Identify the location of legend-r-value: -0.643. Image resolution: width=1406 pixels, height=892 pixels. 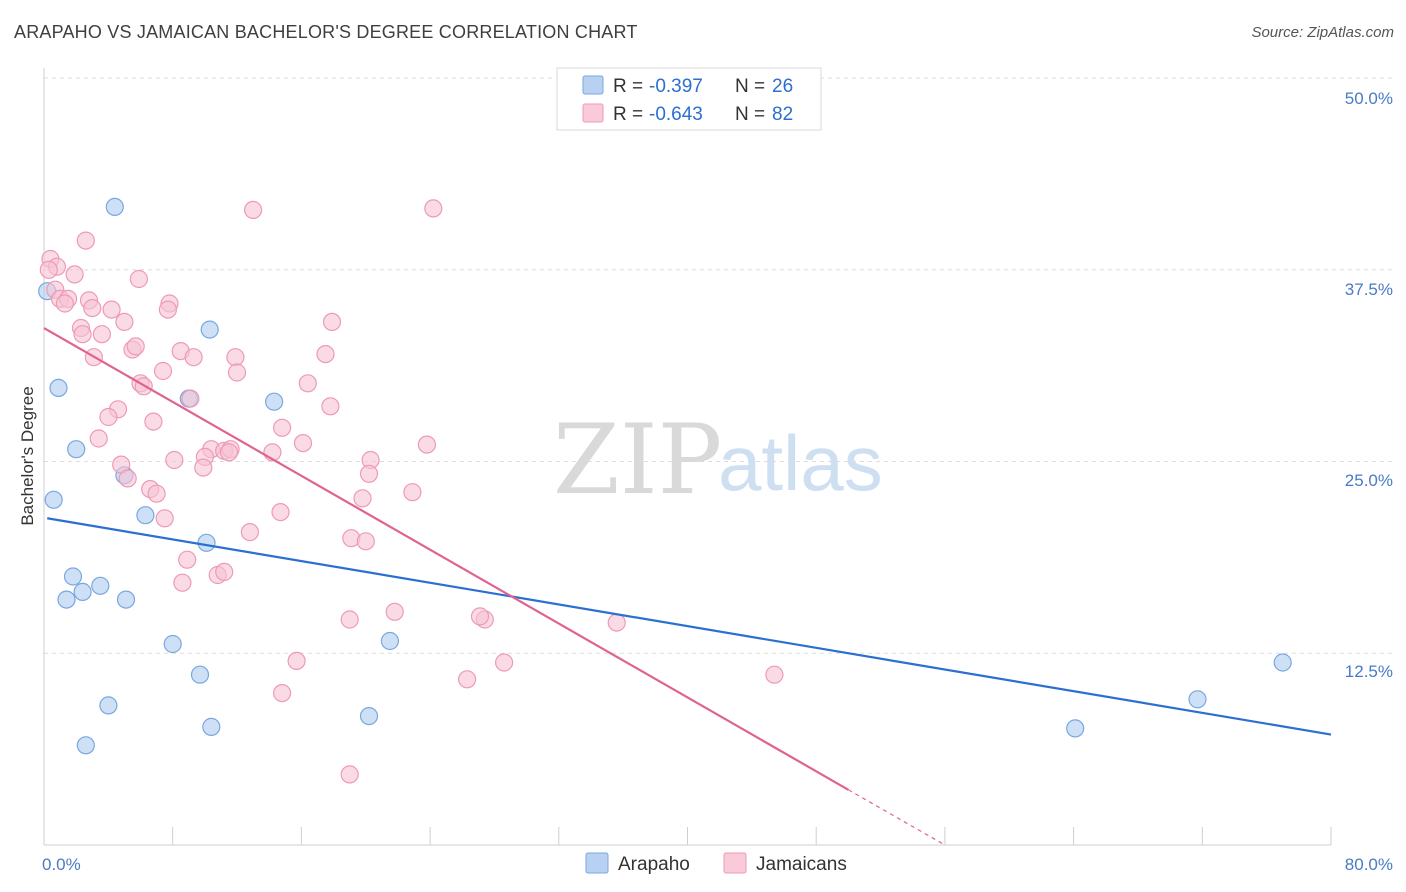
(676, 114).